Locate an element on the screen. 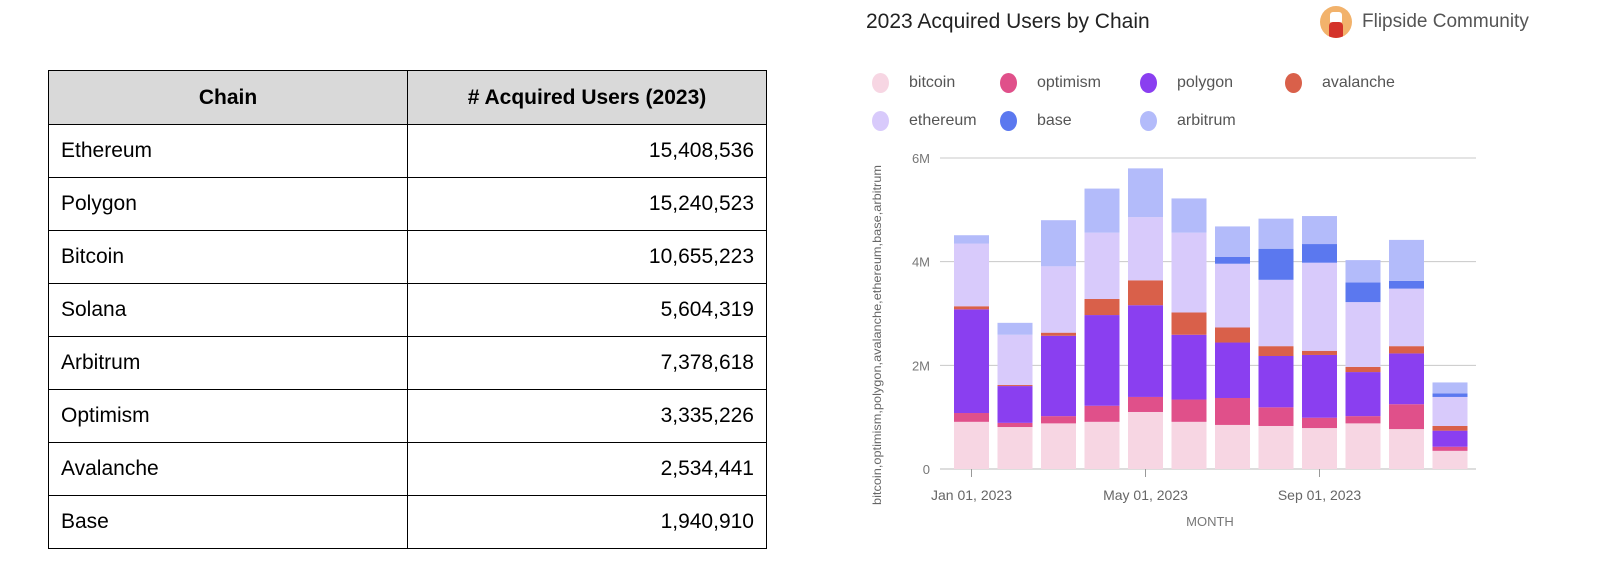 This screenshot has width=1600, height=575. legend-item-polygon: polygon is located at coordinates (1212, 83).